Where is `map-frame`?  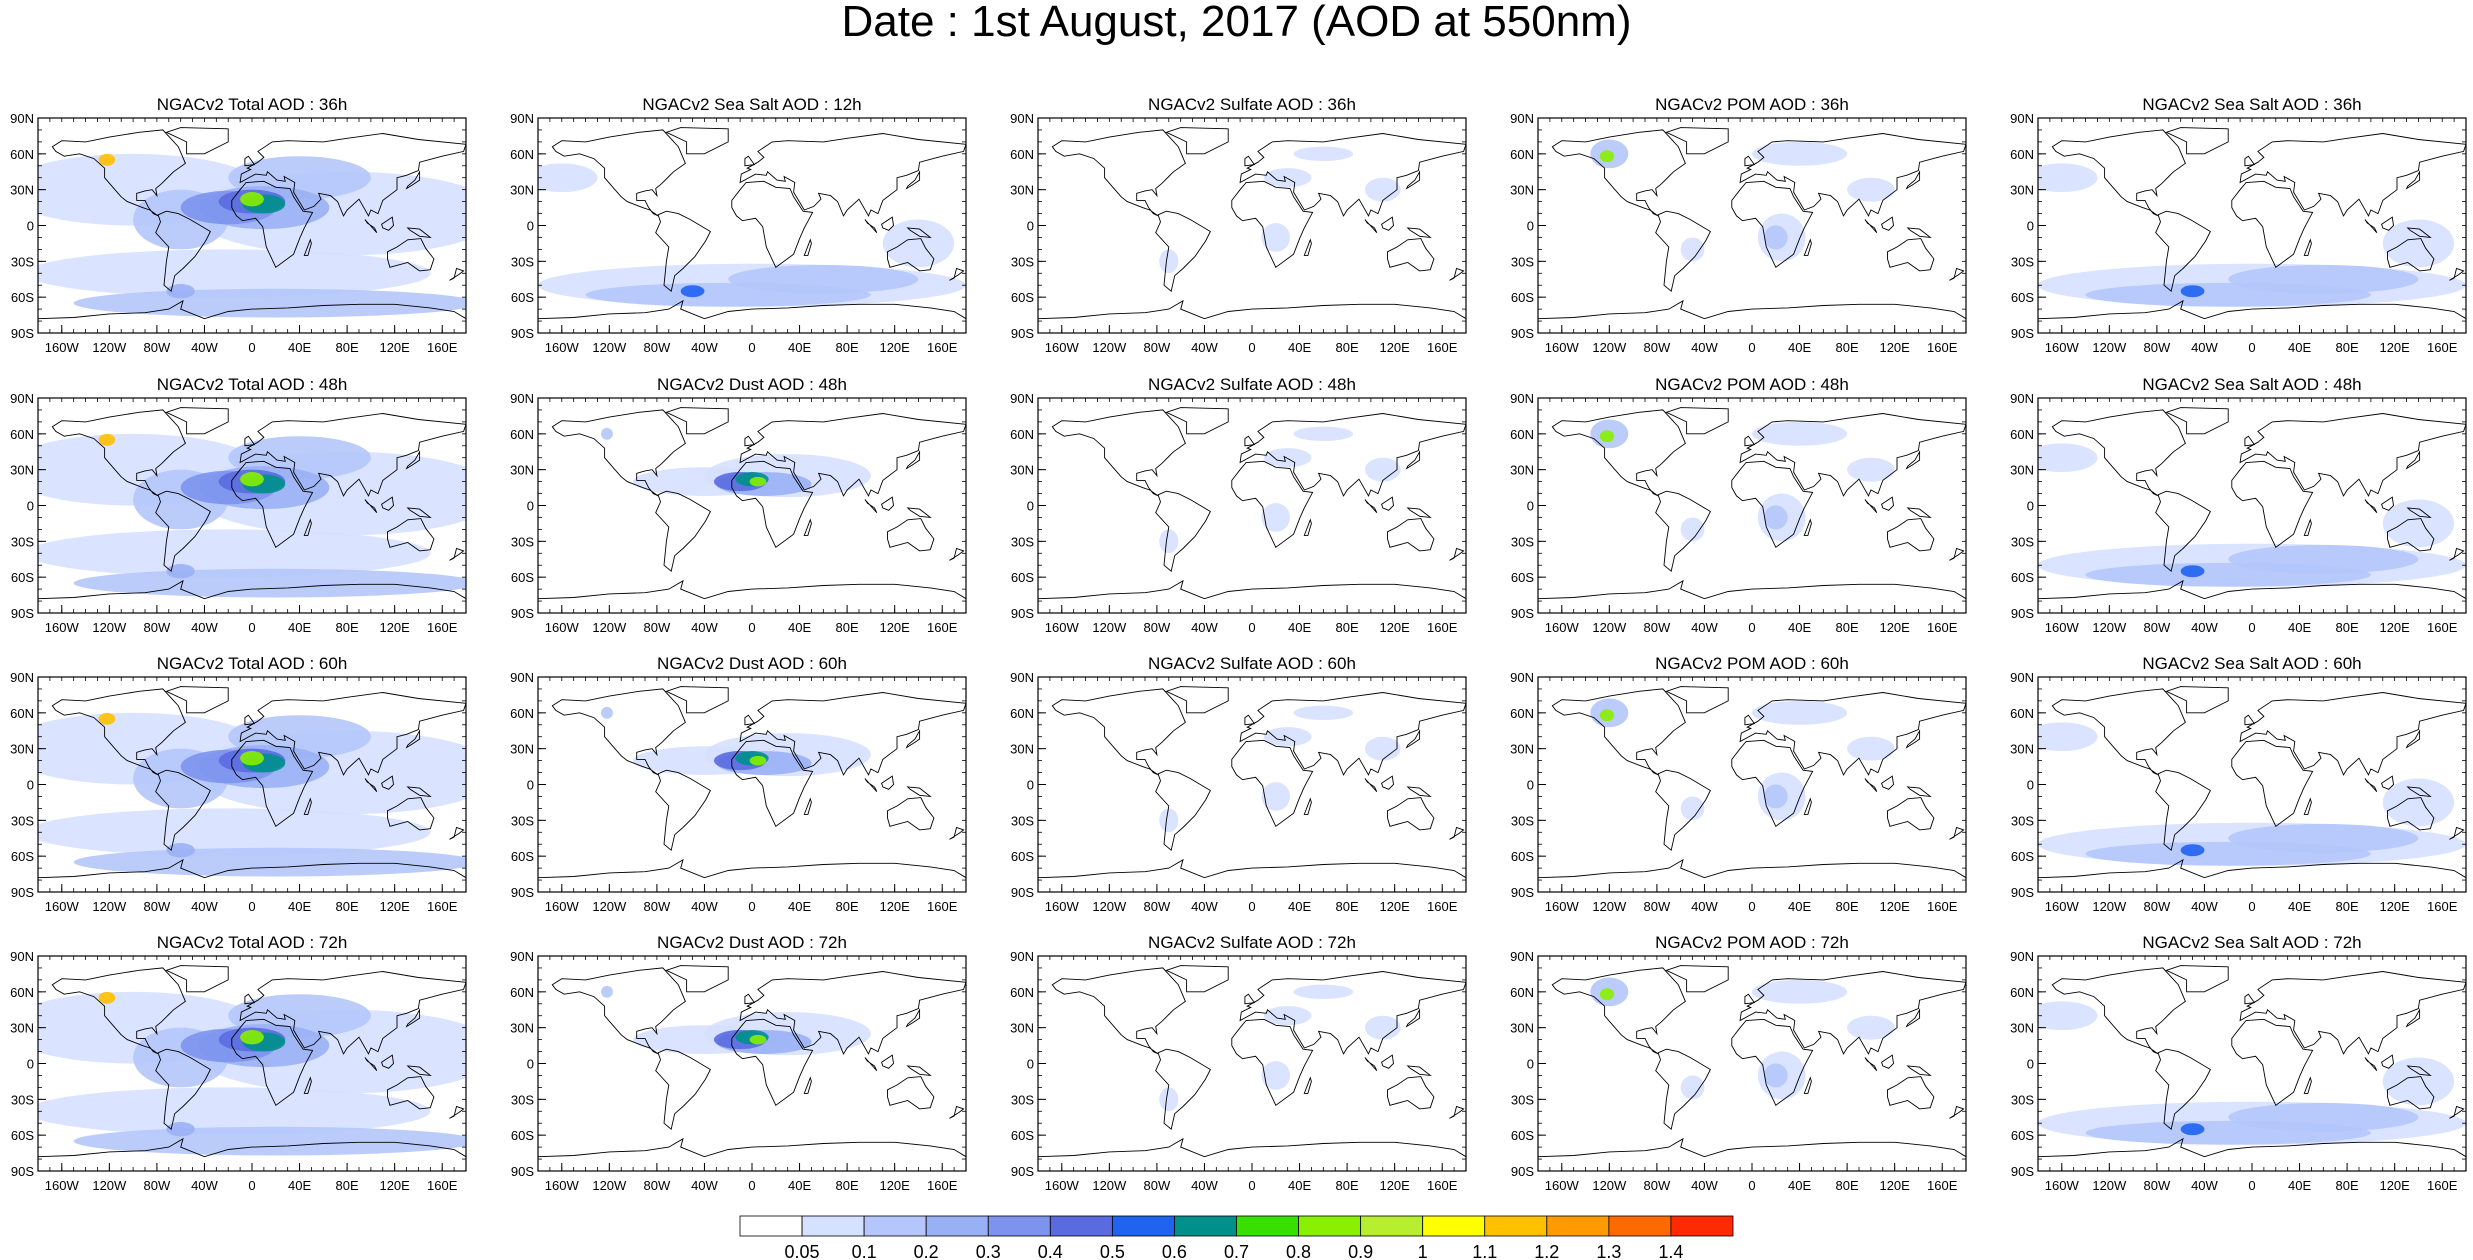
map-frame is located at coordinates (1252, 784).